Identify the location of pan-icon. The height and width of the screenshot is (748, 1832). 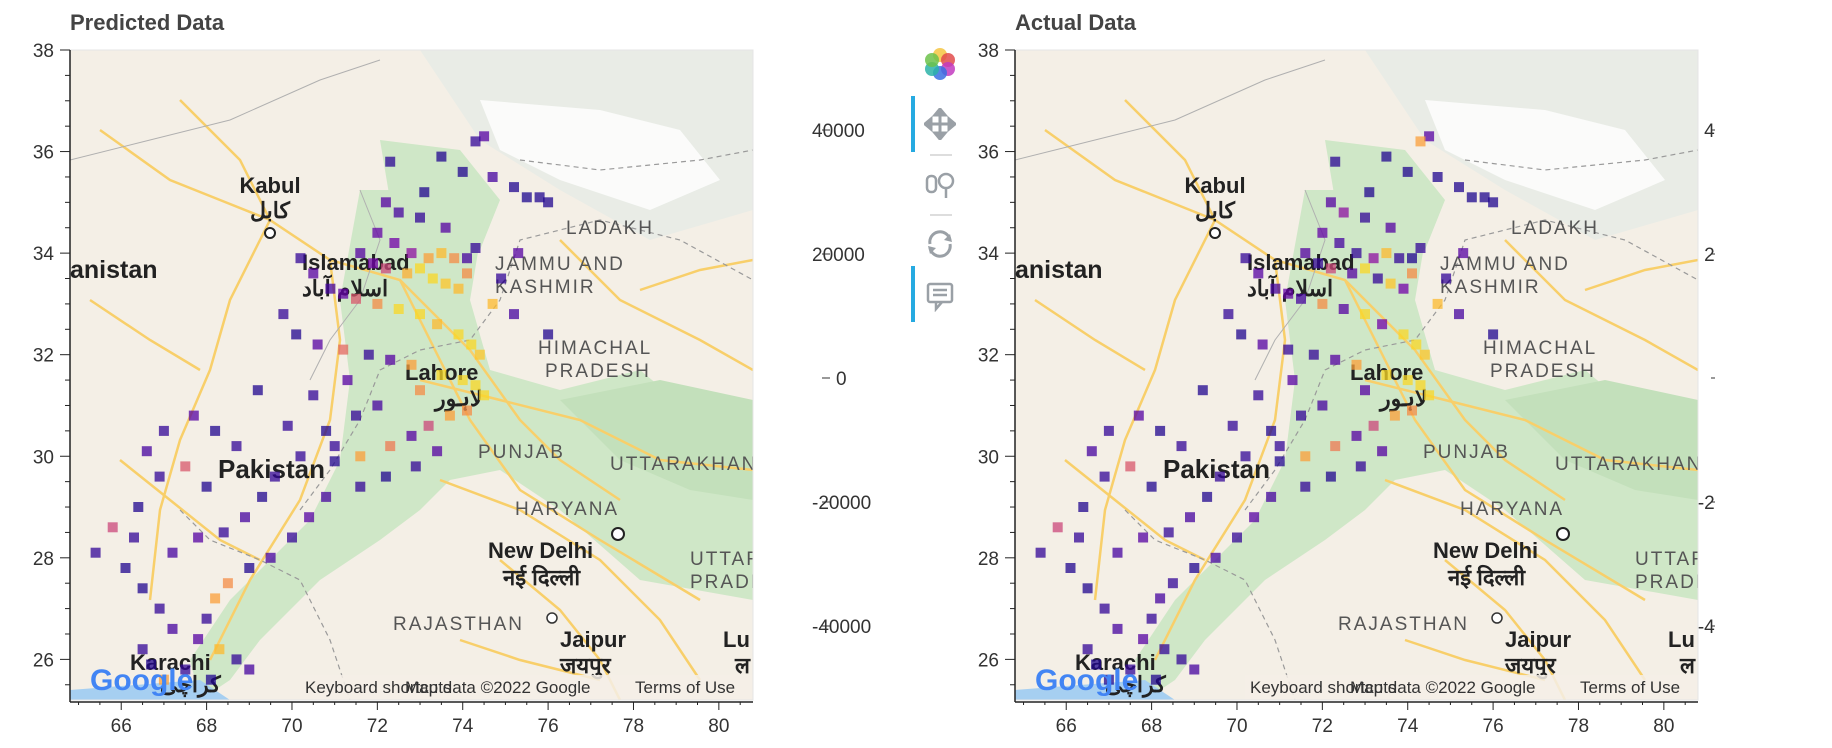
(940, 124).